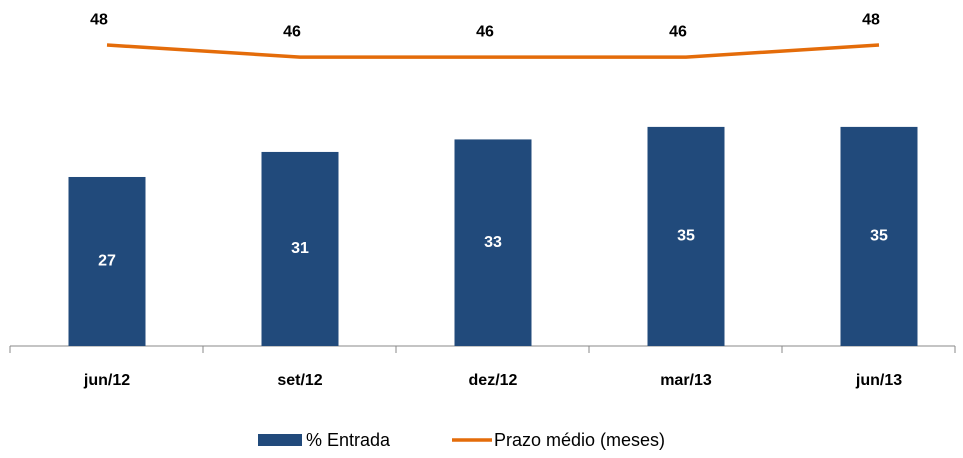 The image size is (963, 458). I want to click on line, so click(493, 51).